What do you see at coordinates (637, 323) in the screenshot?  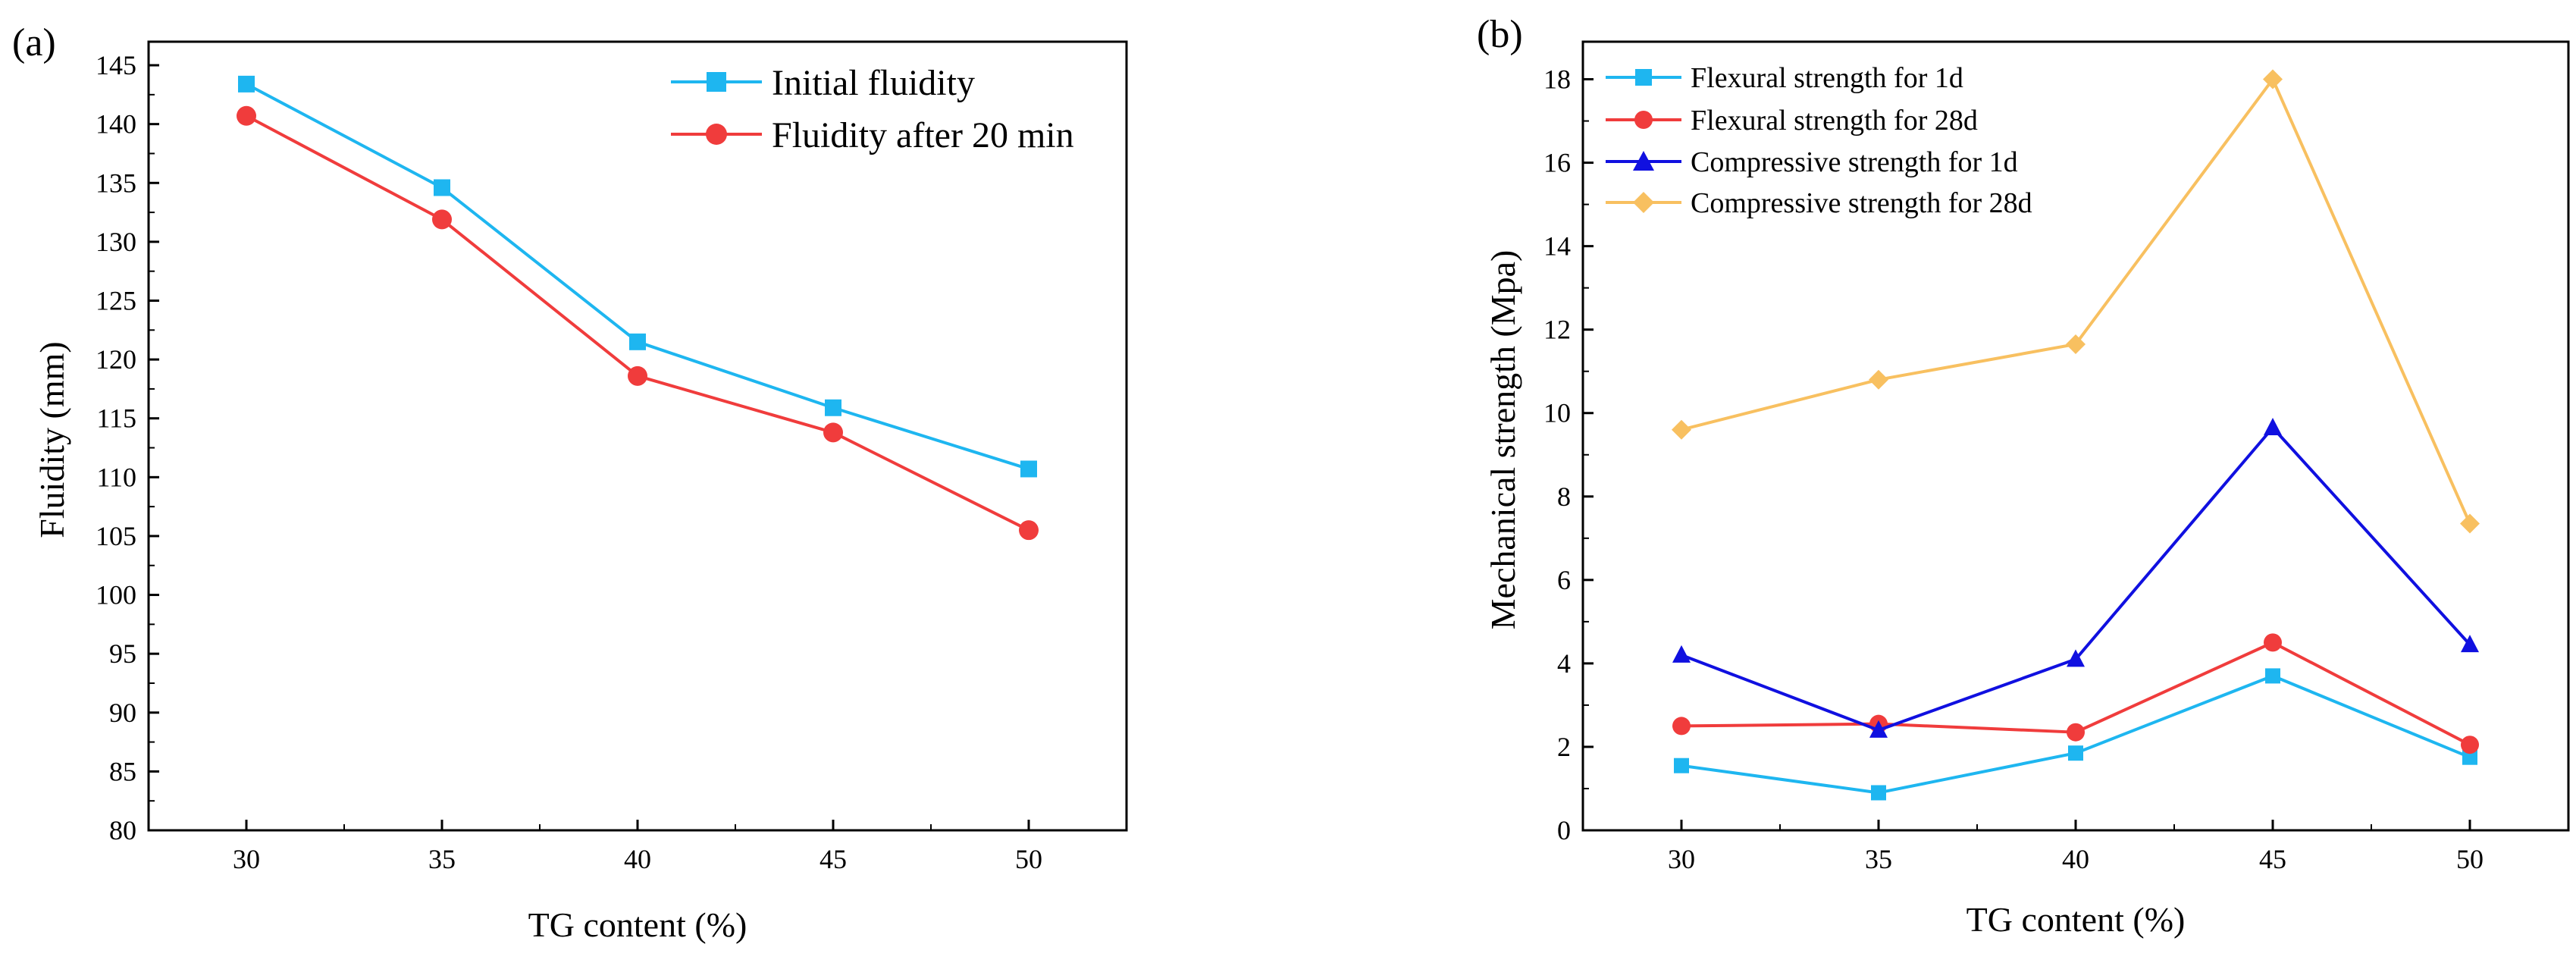 I see `panel-a-series-1-line` at bounding box center [637, 323].